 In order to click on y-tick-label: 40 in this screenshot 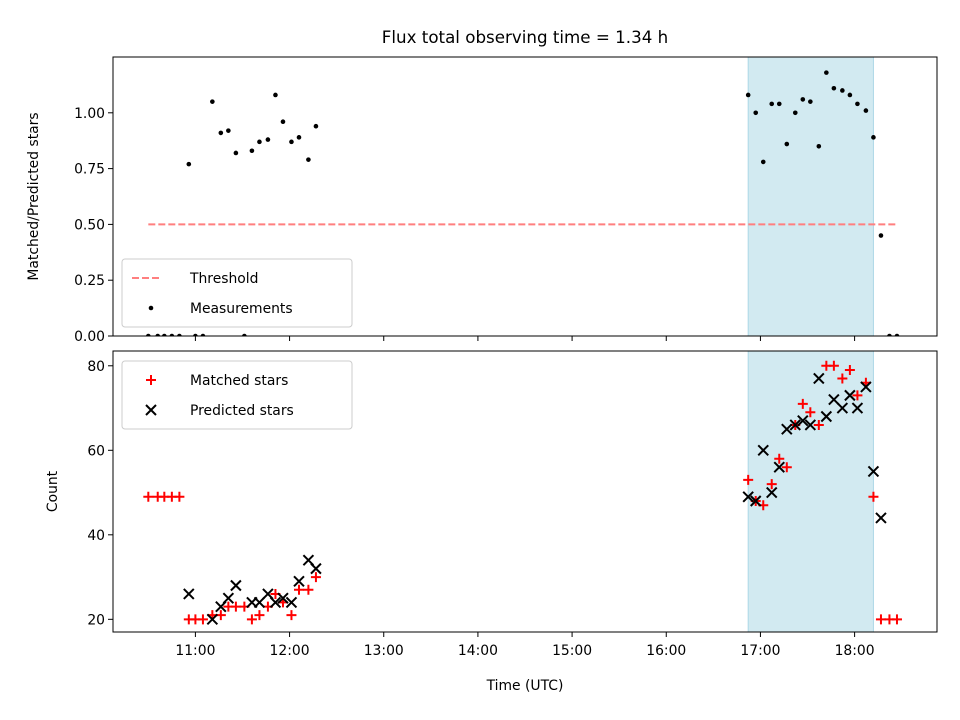, I will do `click(96, 536)`.